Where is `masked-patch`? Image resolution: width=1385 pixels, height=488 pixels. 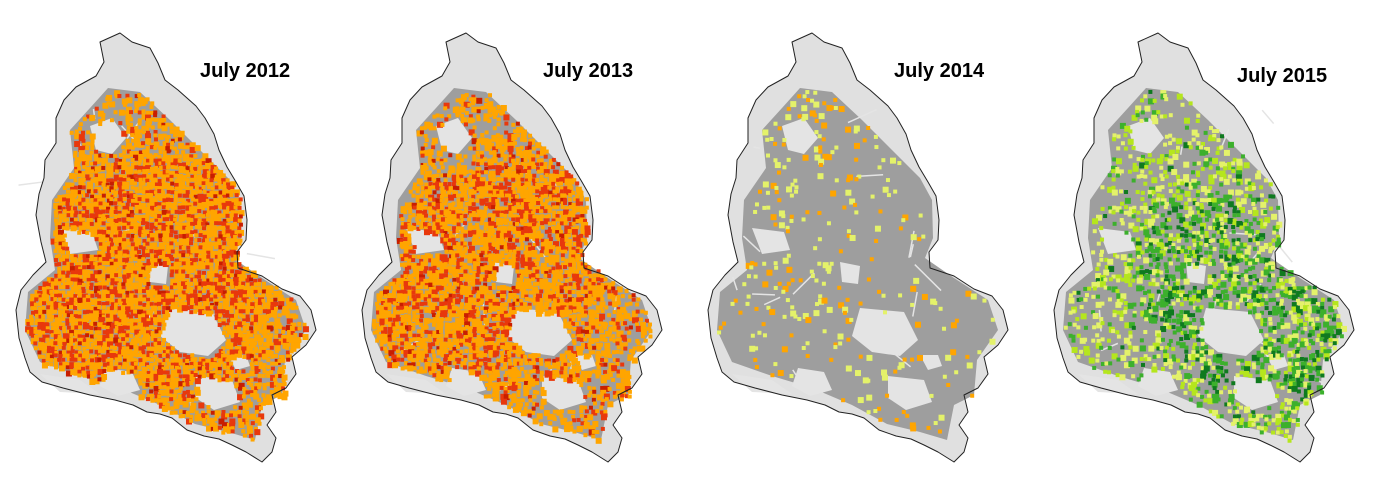 masked-patch is located at coordinates (120, 382).